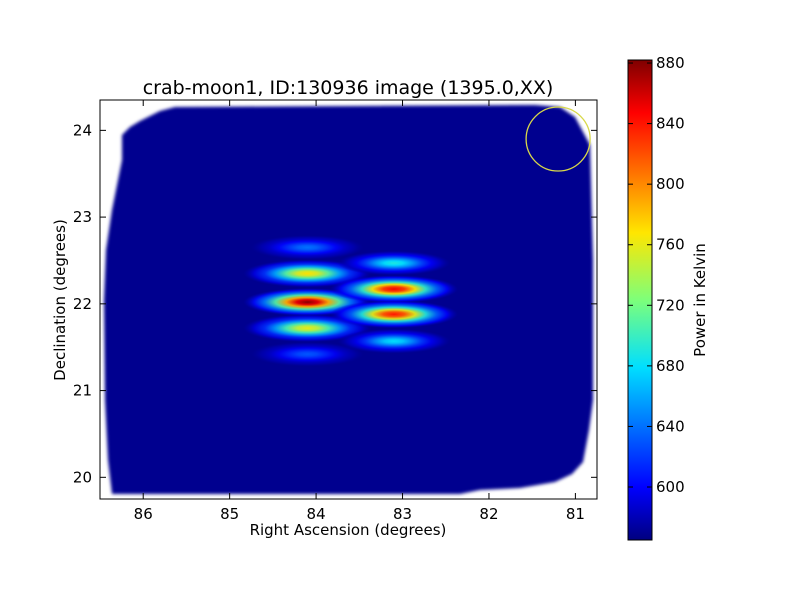 The image size is (800, 600). Describe the element at coordinates (670, 305) in the screenshot. I see `colorbar-tick-label: 720` at that location.